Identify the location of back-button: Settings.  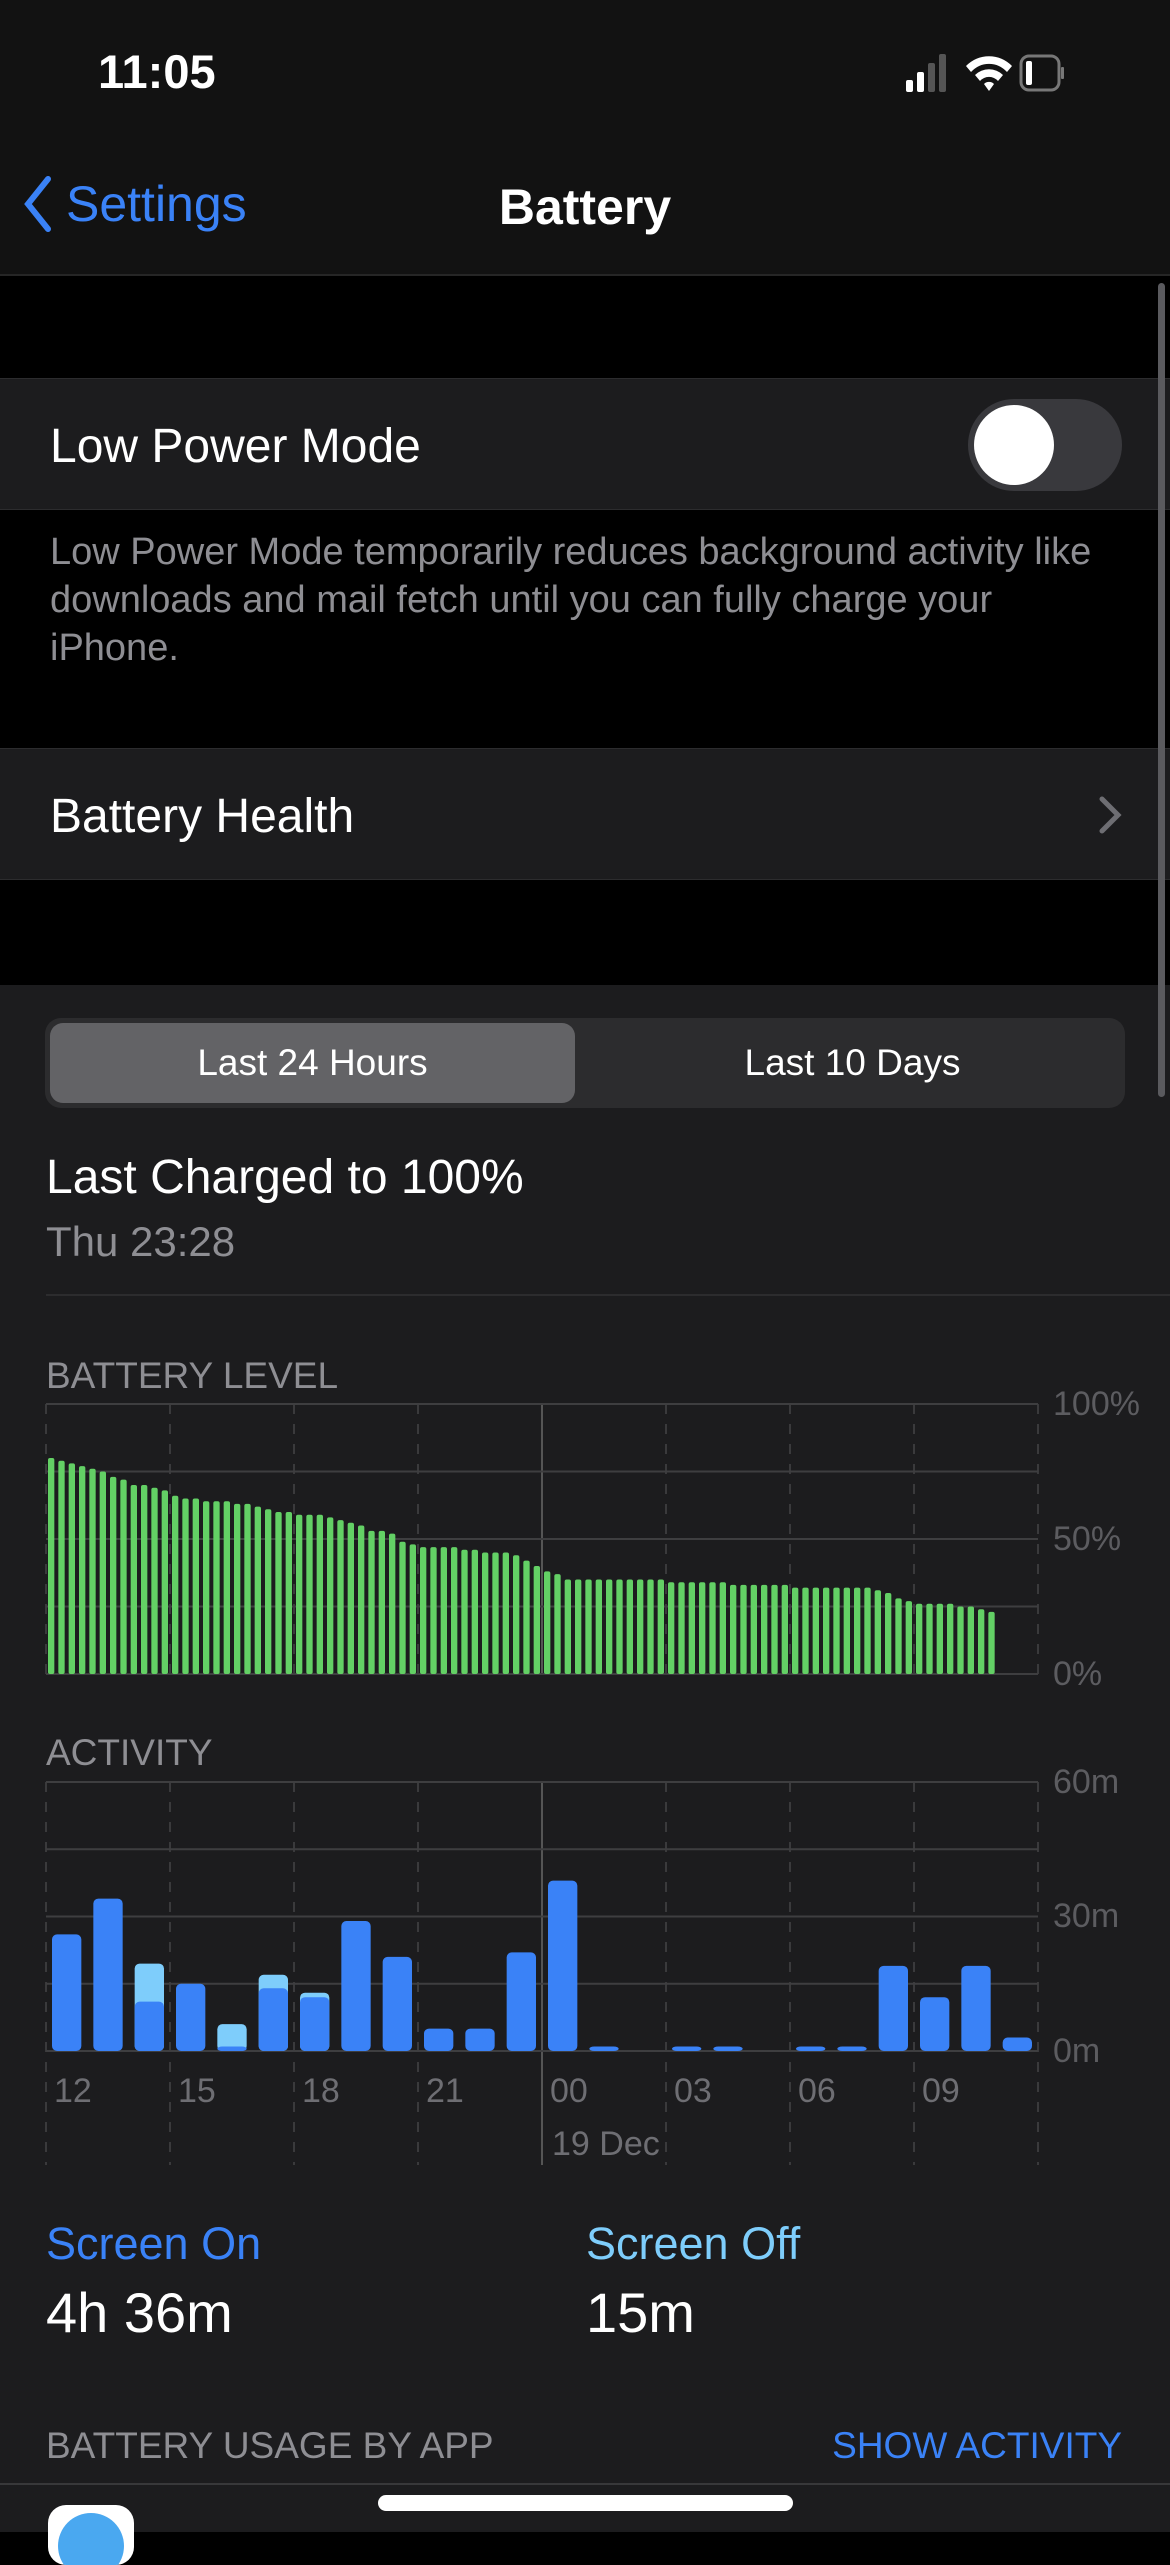
(134, 204).